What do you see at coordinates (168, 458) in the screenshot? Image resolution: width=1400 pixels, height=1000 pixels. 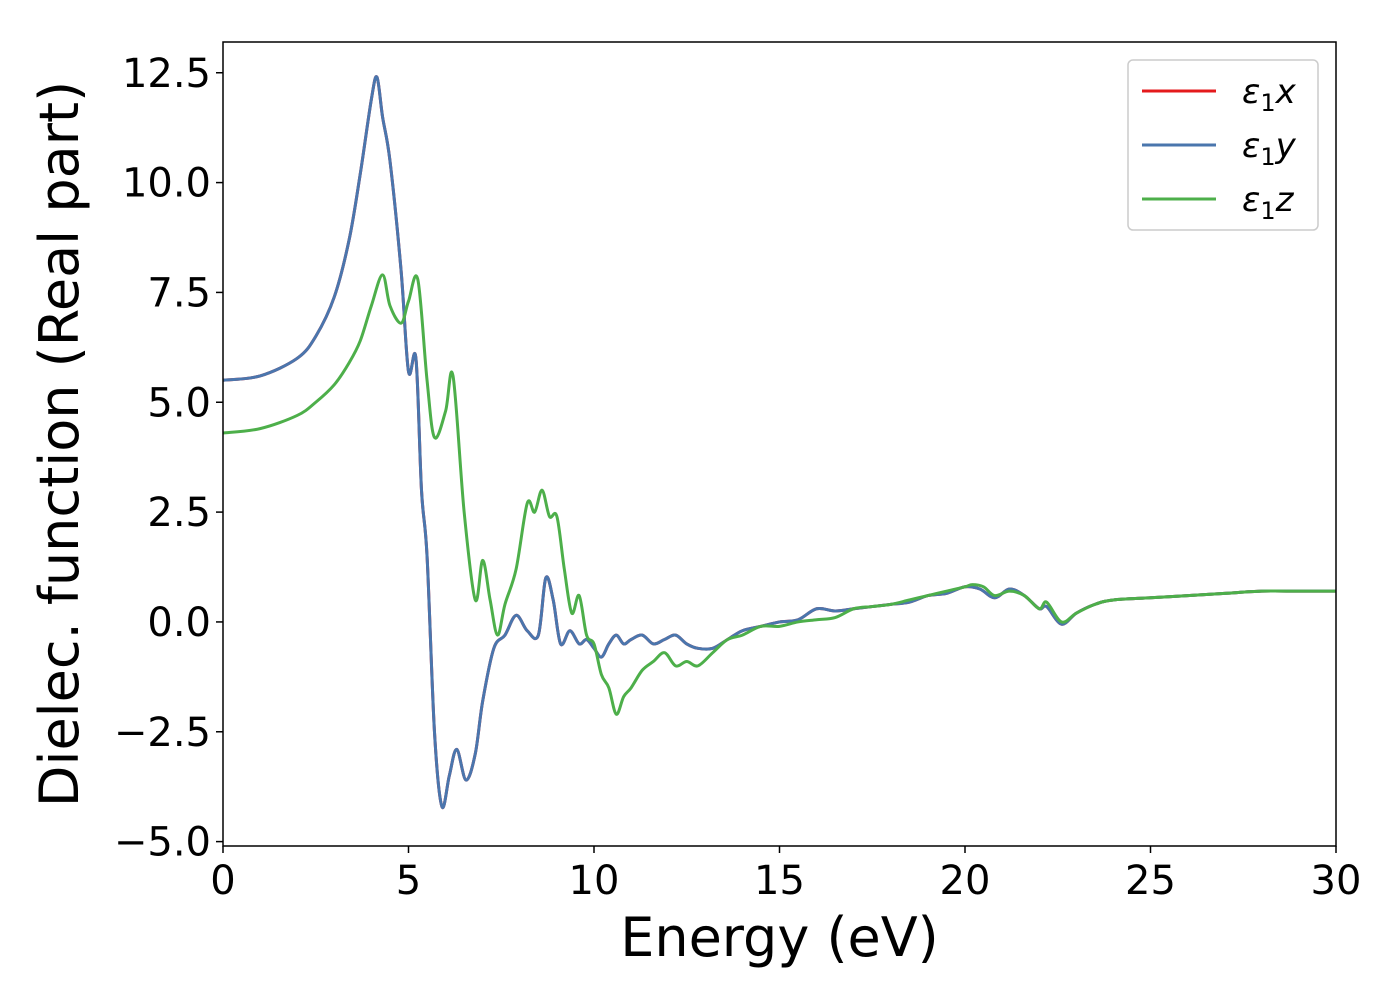 I see `y-axis: −5.0 −2.5 0.0 2.5 5.0 7.5 10.0 12.5` at bounding box center [168, 458].